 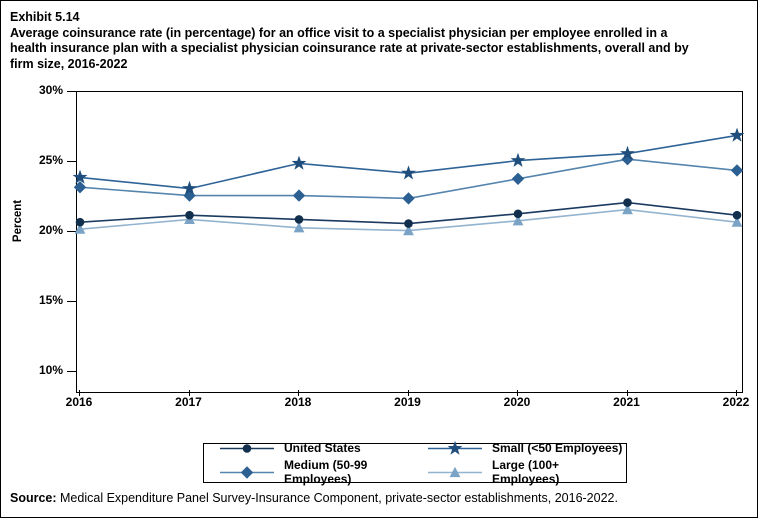 I want to click on data-point-small-50-employees-2022, so click(x=737, y=134).